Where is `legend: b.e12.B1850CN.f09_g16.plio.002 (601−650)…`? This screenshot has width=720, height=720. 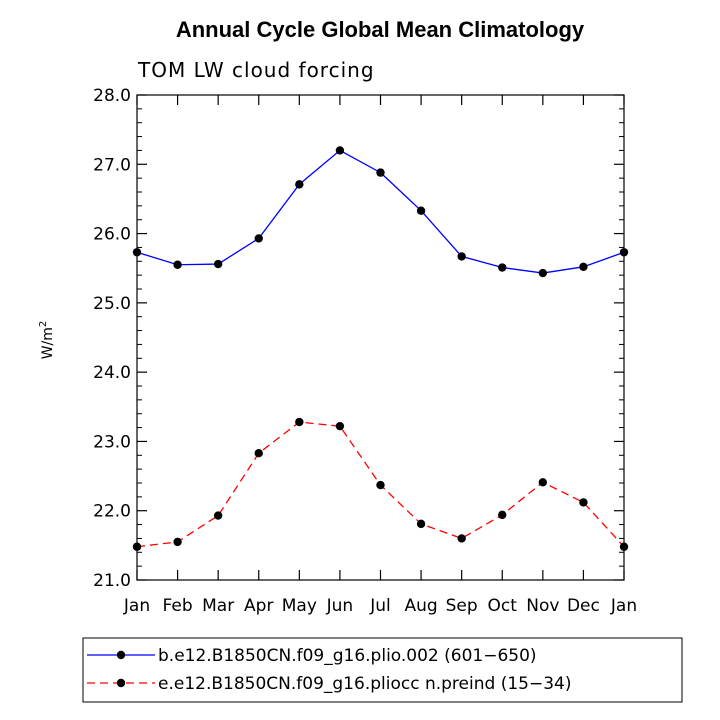
legend: b.e12.B1850CN.f09_g16.plio.002 (601−650)… is located at coordinates (382, 670).